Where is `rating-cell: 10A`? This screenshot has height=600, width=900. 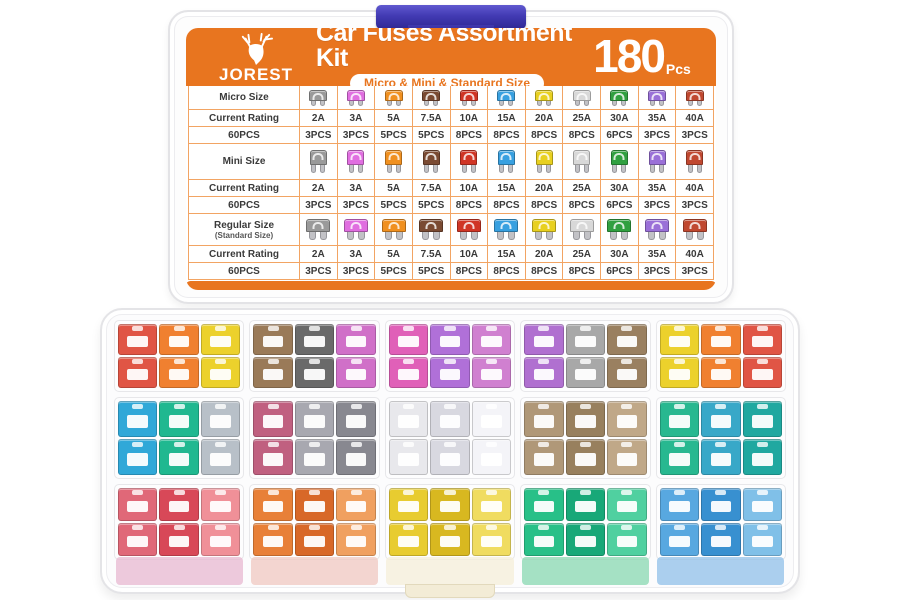
rating-cell: 10A is located at coordinates (469, 188).